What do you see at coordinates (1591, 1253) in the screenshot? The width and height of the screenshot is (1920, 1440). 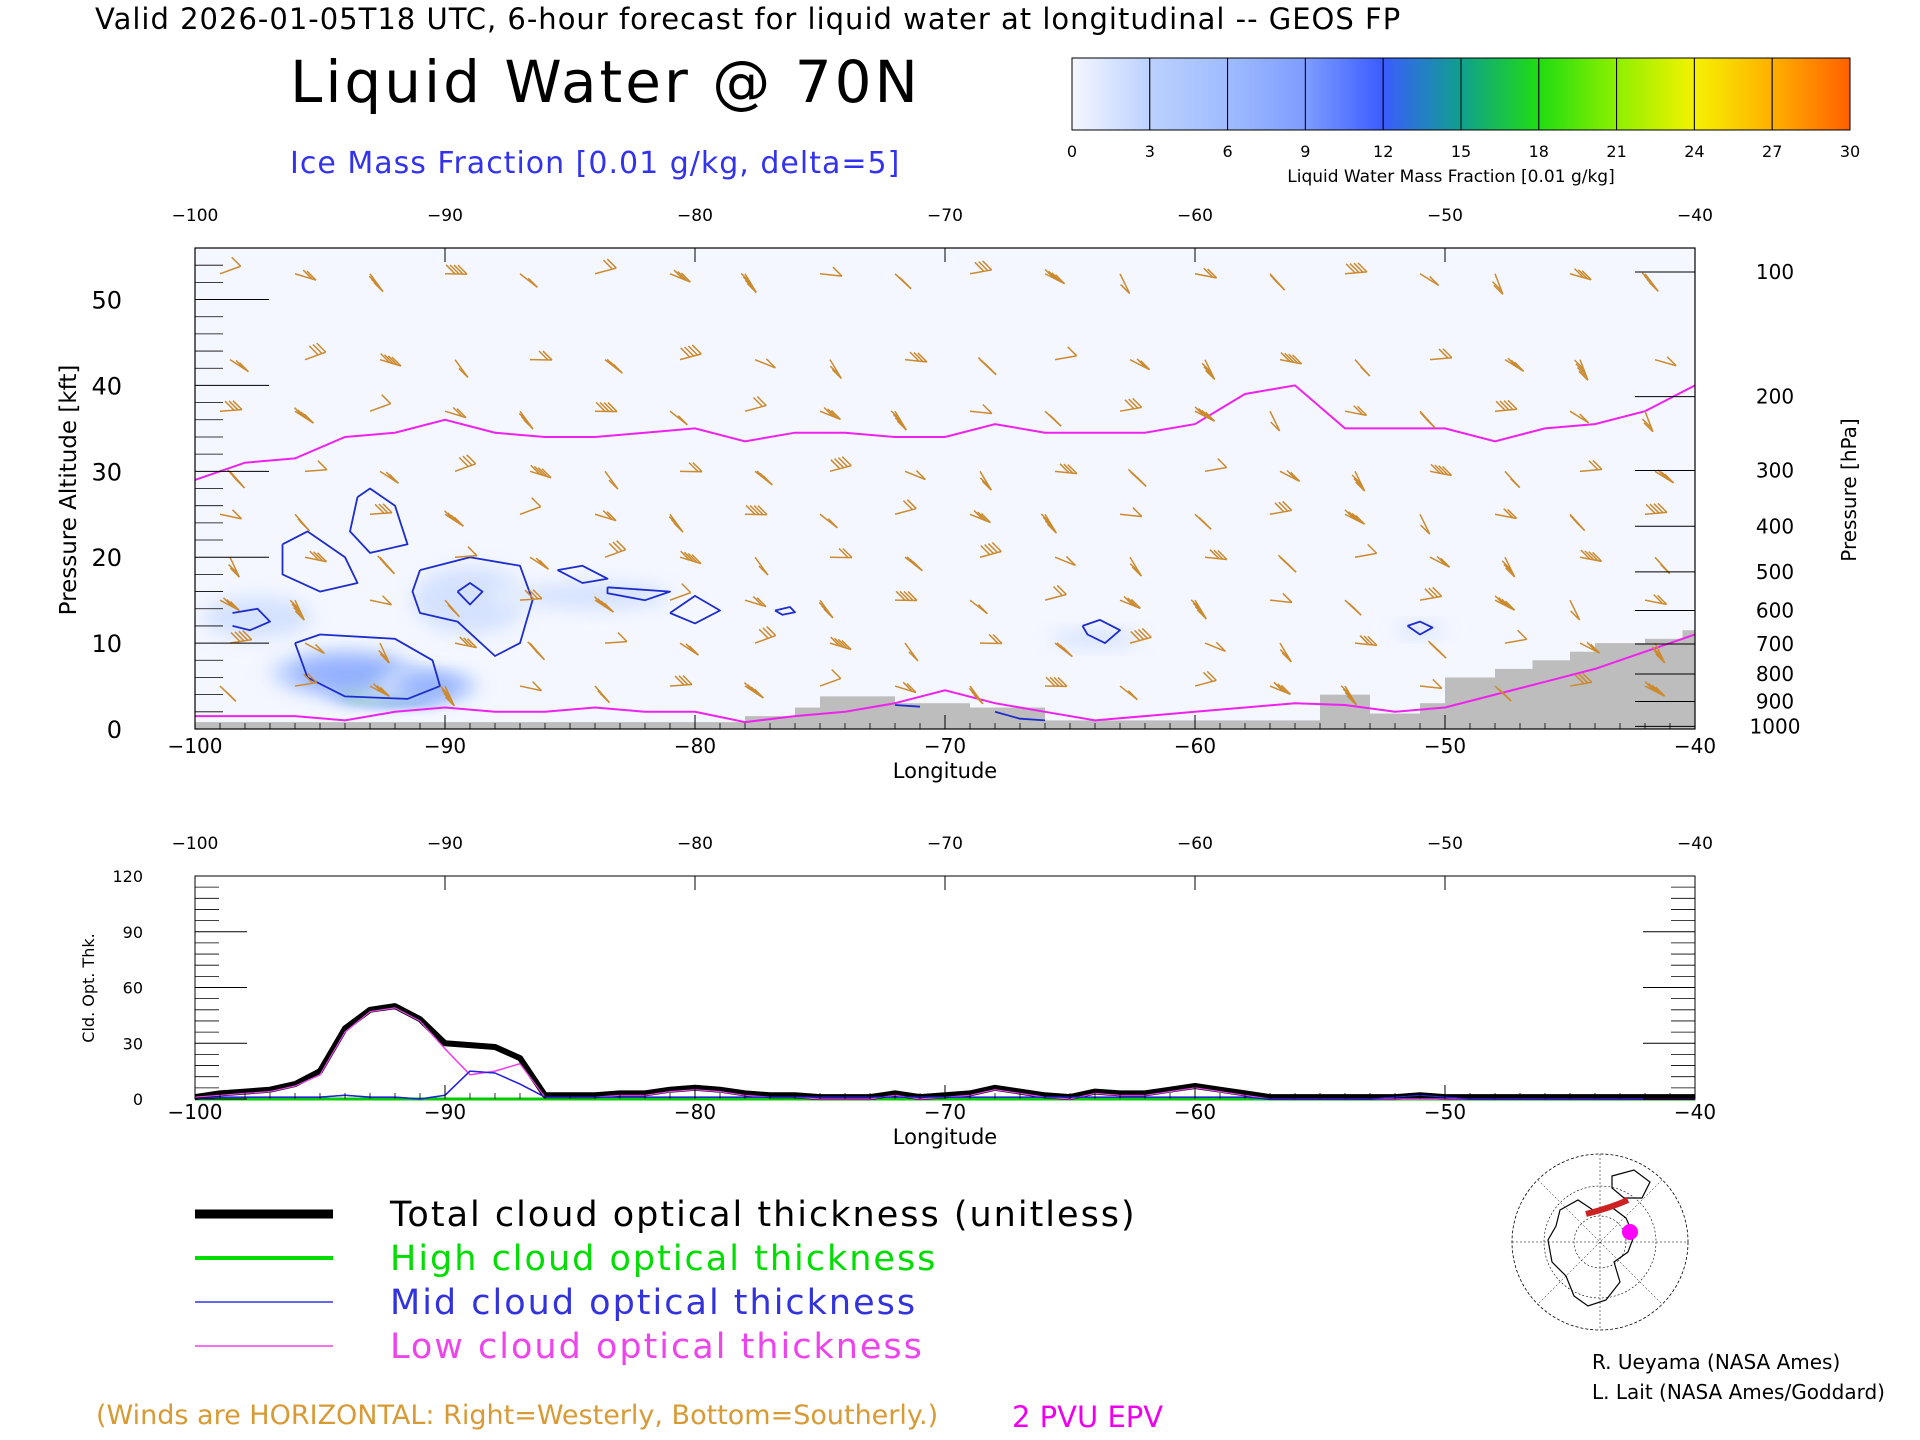 I see `map-continent-outline` at bounding box center [1591, 1253].